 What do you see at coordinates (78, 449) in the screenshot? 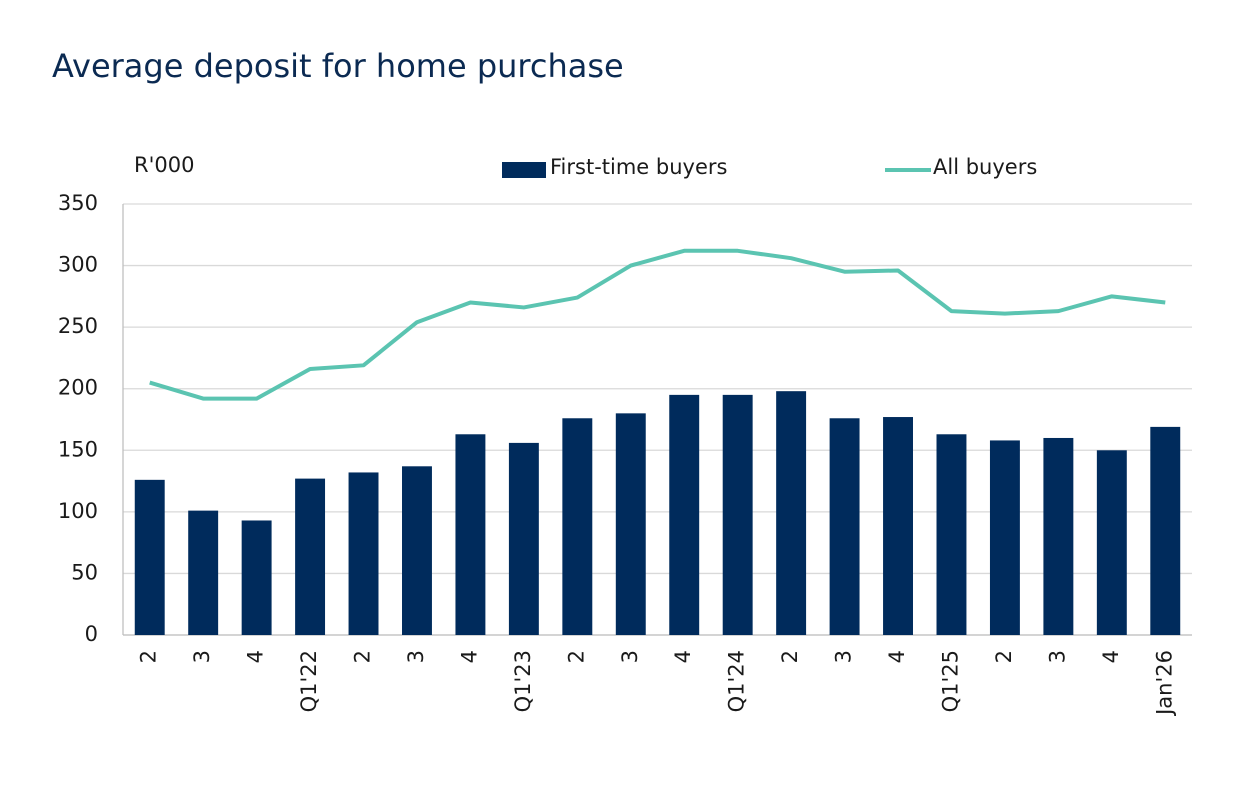
I see `y-tick-label: 150` at bounding box center [78, 449].